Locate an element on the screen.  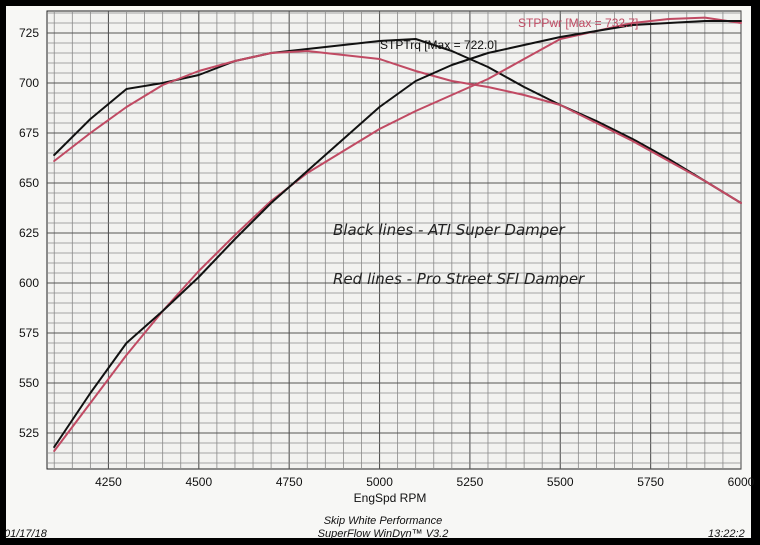
y-tick-label: 625 is located at coordinates (29, 233).